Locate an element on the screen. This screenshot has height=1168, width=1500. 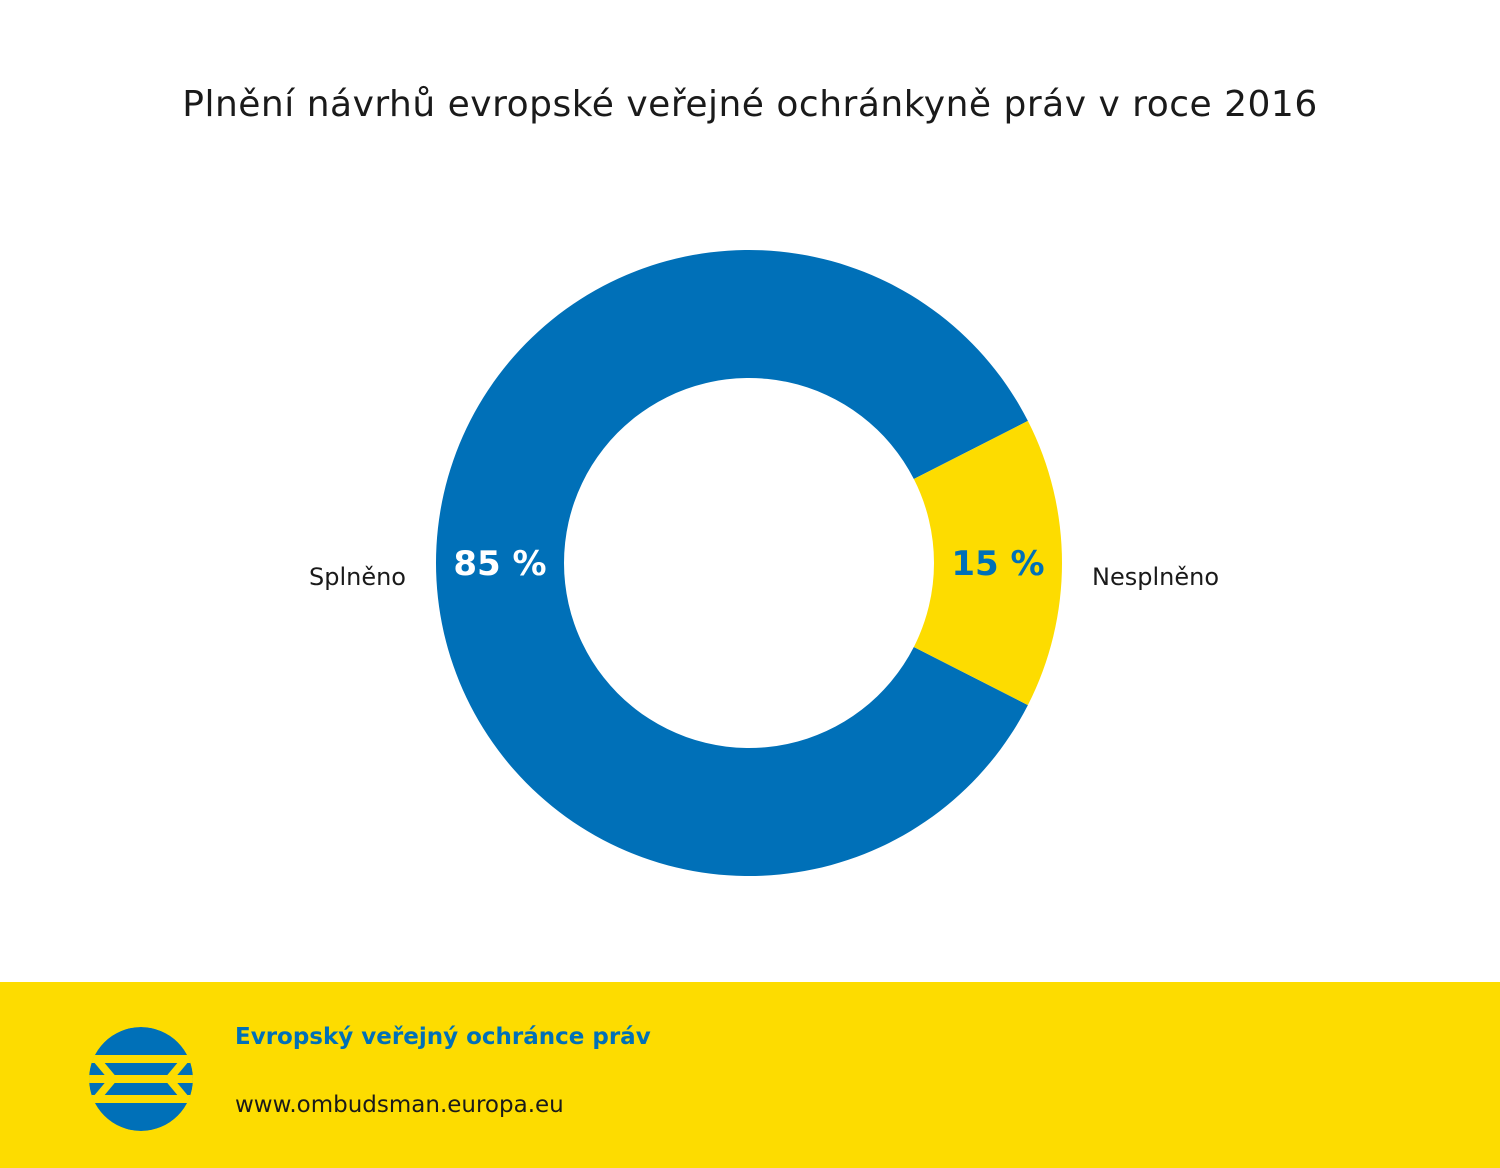
european-ombudsman-logo-icon is located at coordinates (141, 1079).